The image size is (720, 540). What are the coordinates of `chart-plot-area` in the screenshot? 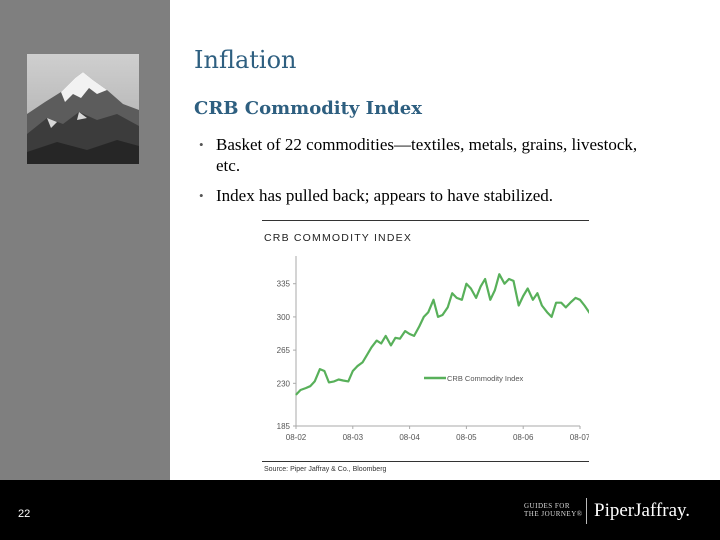 It's located at (442, 334).